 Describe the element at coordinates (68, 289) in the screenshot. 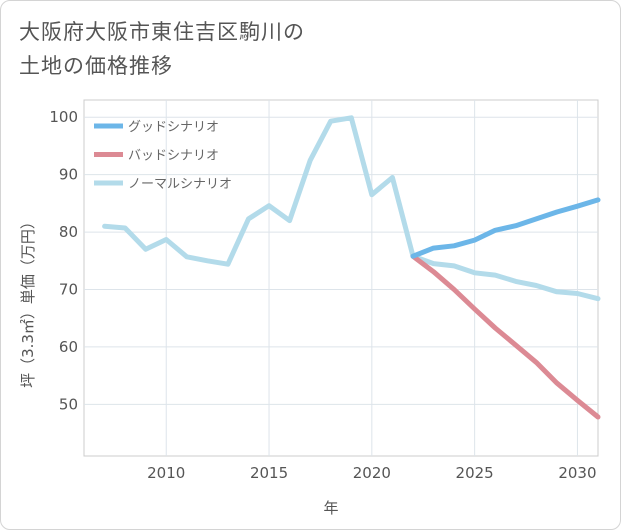

I see `y-tick-label-70: 70` at that location.